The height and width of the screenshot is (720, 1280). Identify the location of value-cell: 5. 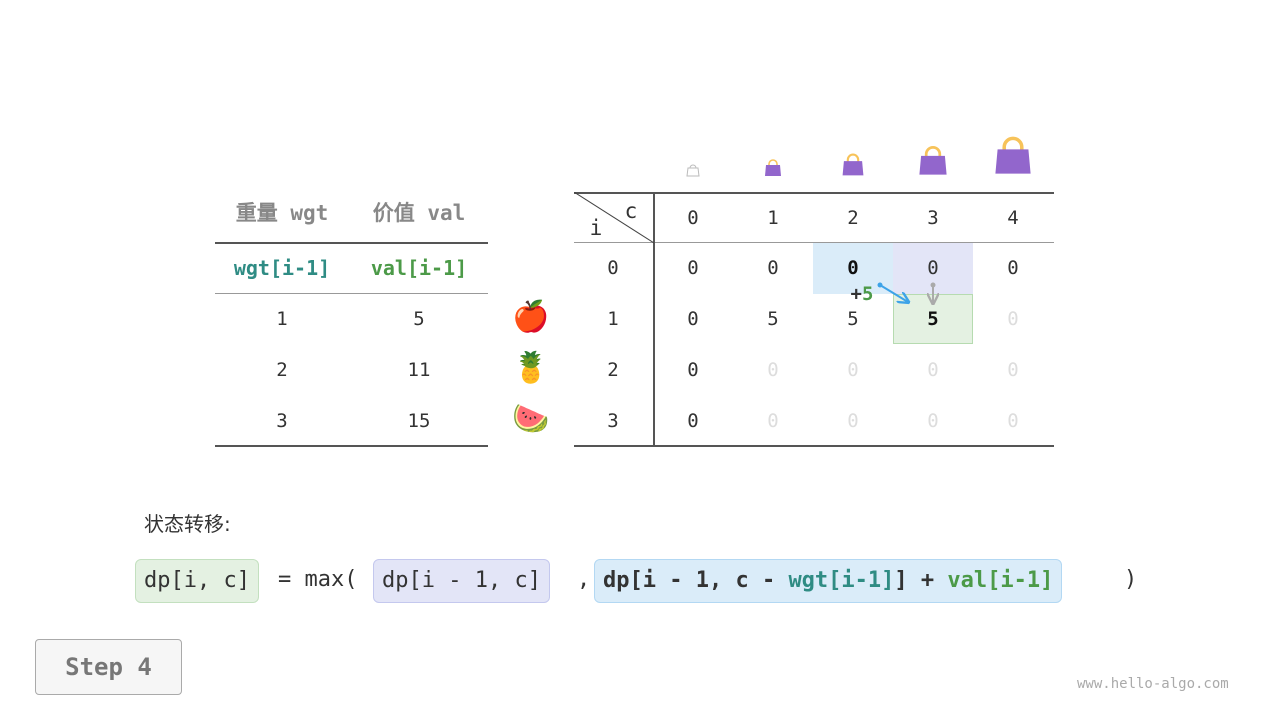
(419, 319).